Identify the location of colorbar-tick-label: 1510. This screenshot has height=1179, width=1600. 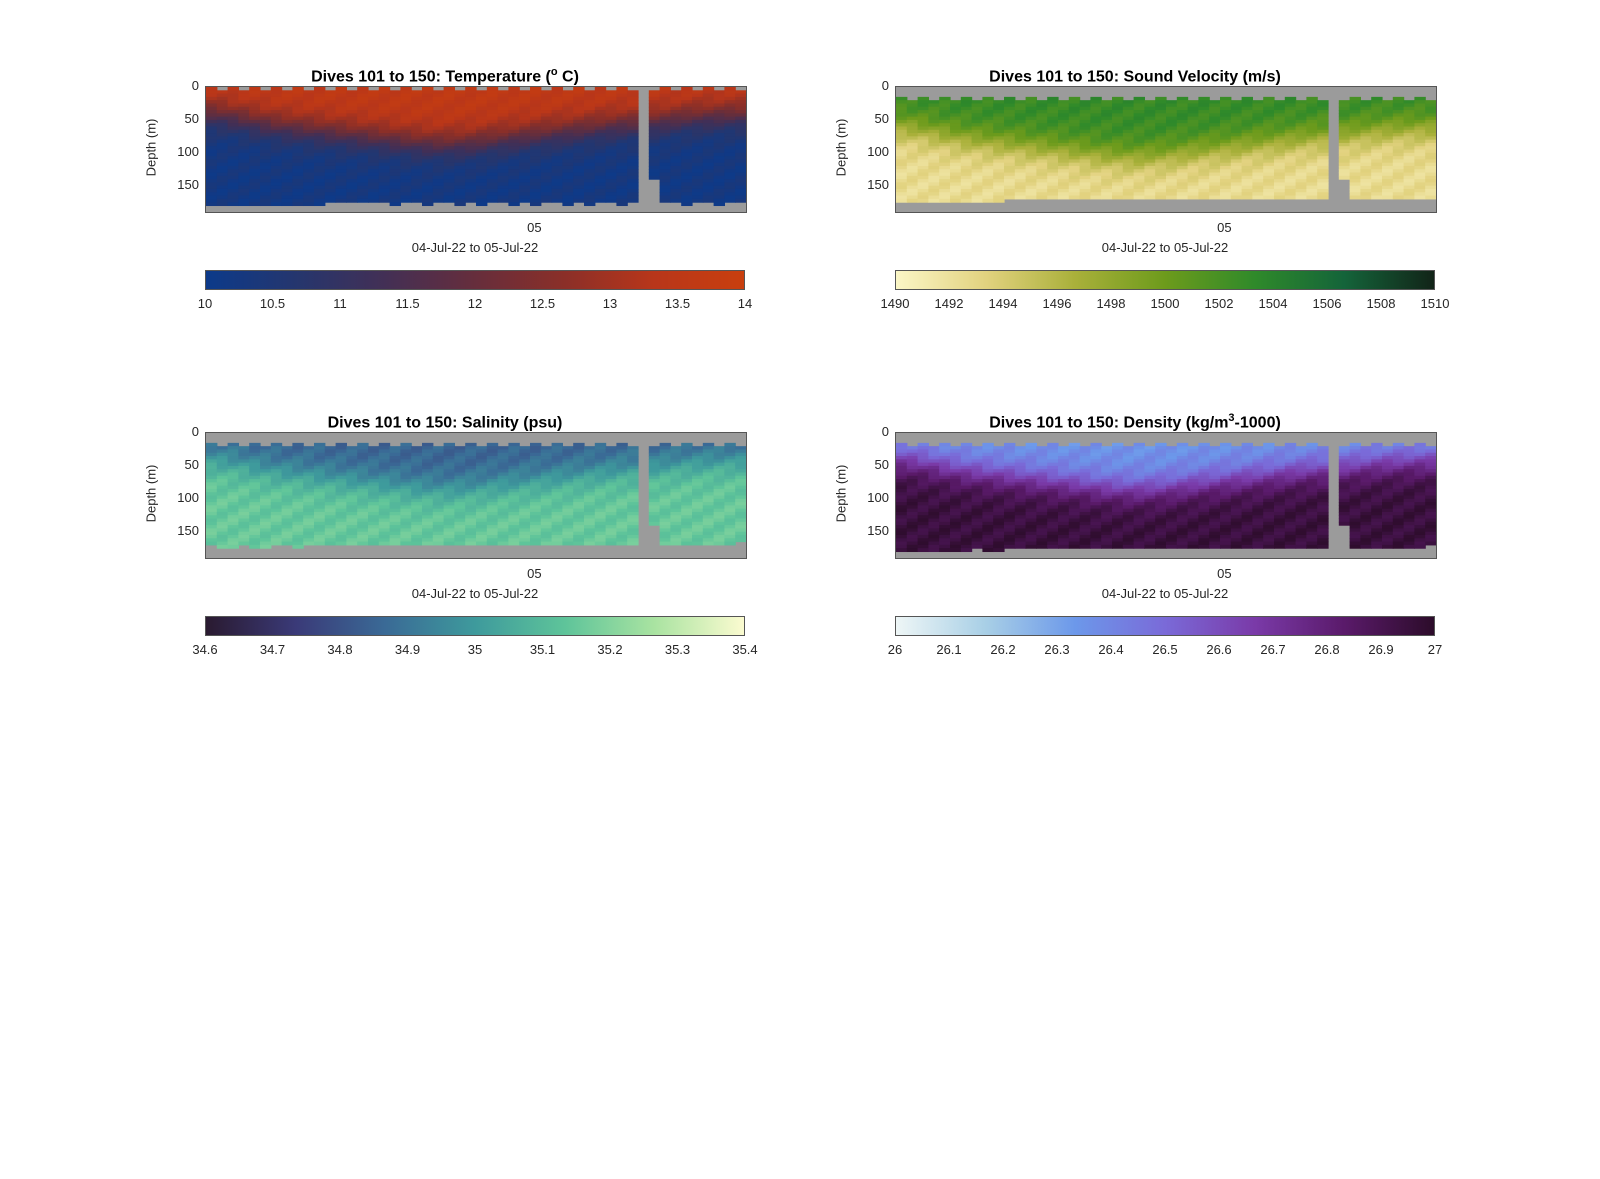
(1435, 303).